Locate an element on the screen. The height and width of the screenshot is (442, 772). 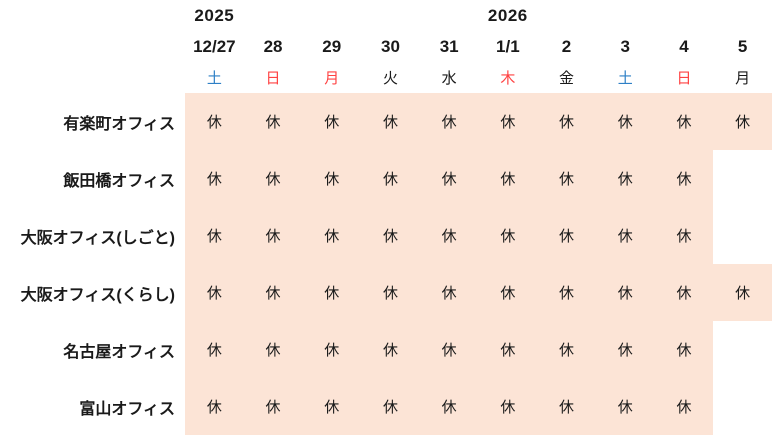
weekday-label: 金 is located at coordinates (567, 78).